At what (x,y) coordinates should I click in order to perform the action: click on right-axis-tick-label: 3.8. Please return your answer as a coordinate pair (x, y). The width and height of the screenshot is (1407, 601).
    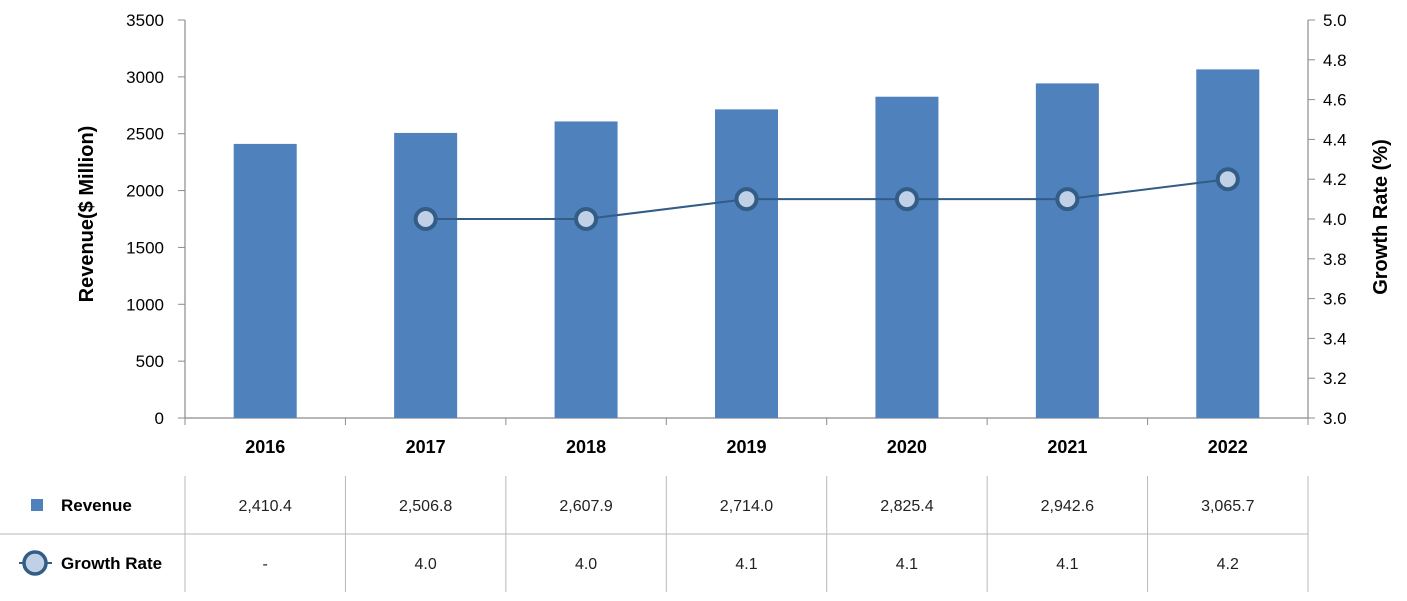
    Looking at the image, I should click on (1335, 259).